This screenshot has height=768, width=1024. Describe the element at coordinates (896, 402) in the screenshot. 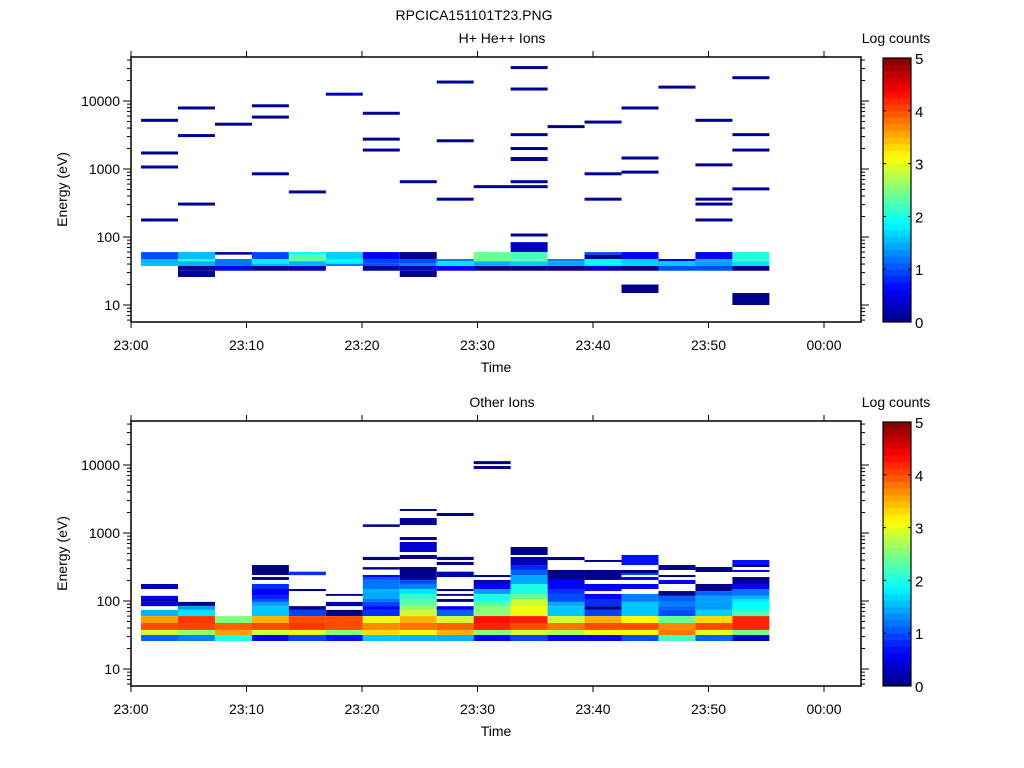

I see `colorbar-label: Log counts` at that location.